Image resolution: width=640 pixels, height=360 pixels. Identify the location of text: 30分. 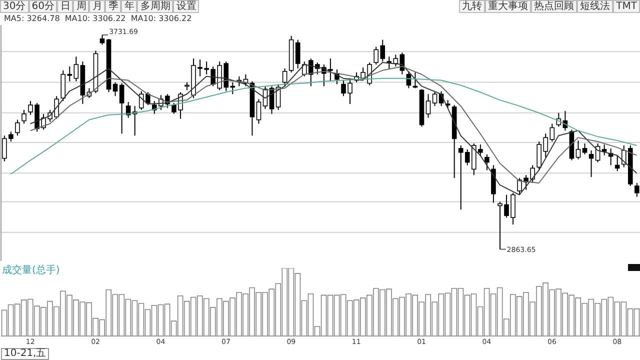
(14, 6).